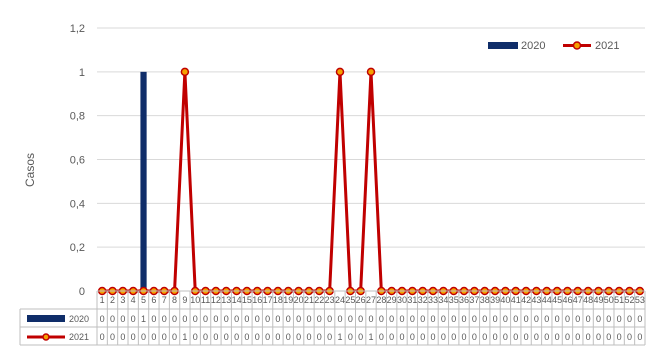 The height and width of the screenshot is (361, 655). I want to click on y-tick-label: 0,2, so click(77, 248).